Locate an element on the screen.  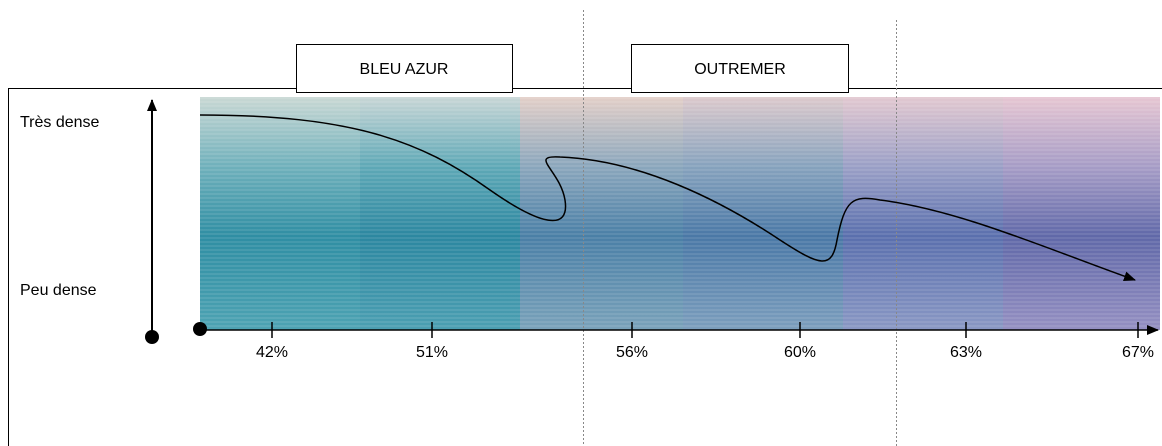
tick-label: 60% is located at coordinates (800, 352).